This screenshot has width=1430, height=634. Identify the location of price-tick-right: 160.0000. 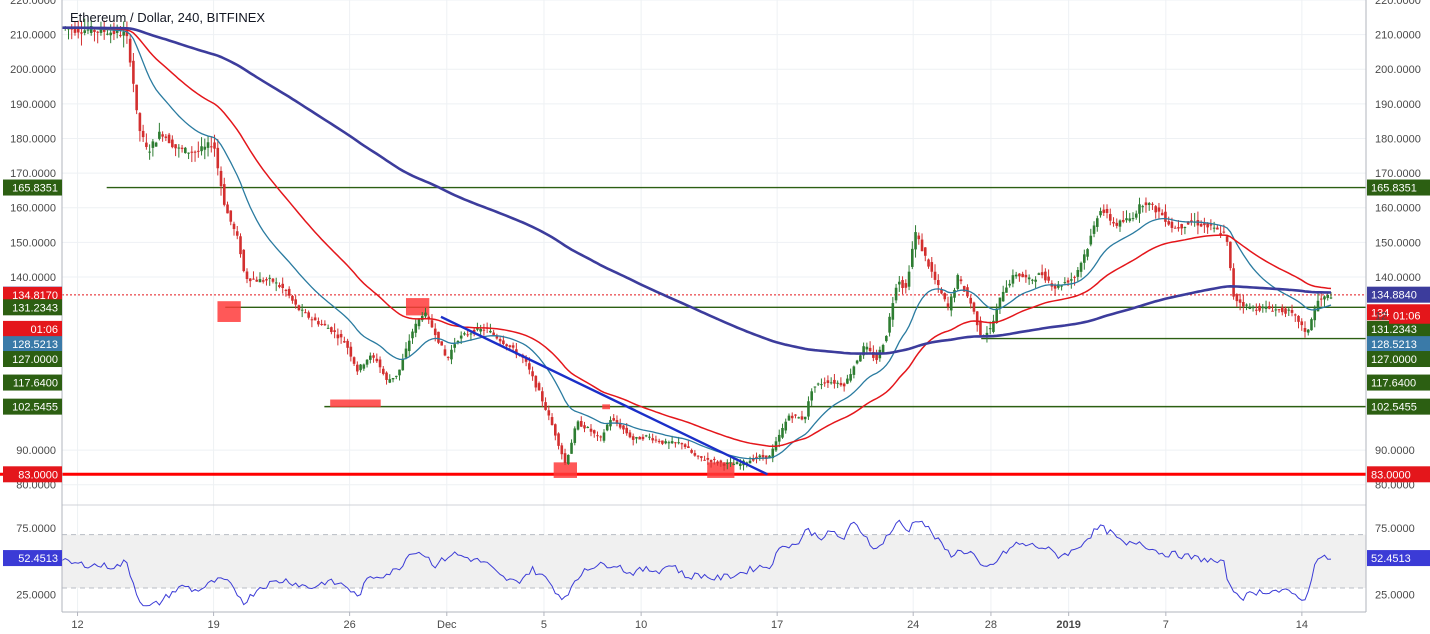
(1398, 209).